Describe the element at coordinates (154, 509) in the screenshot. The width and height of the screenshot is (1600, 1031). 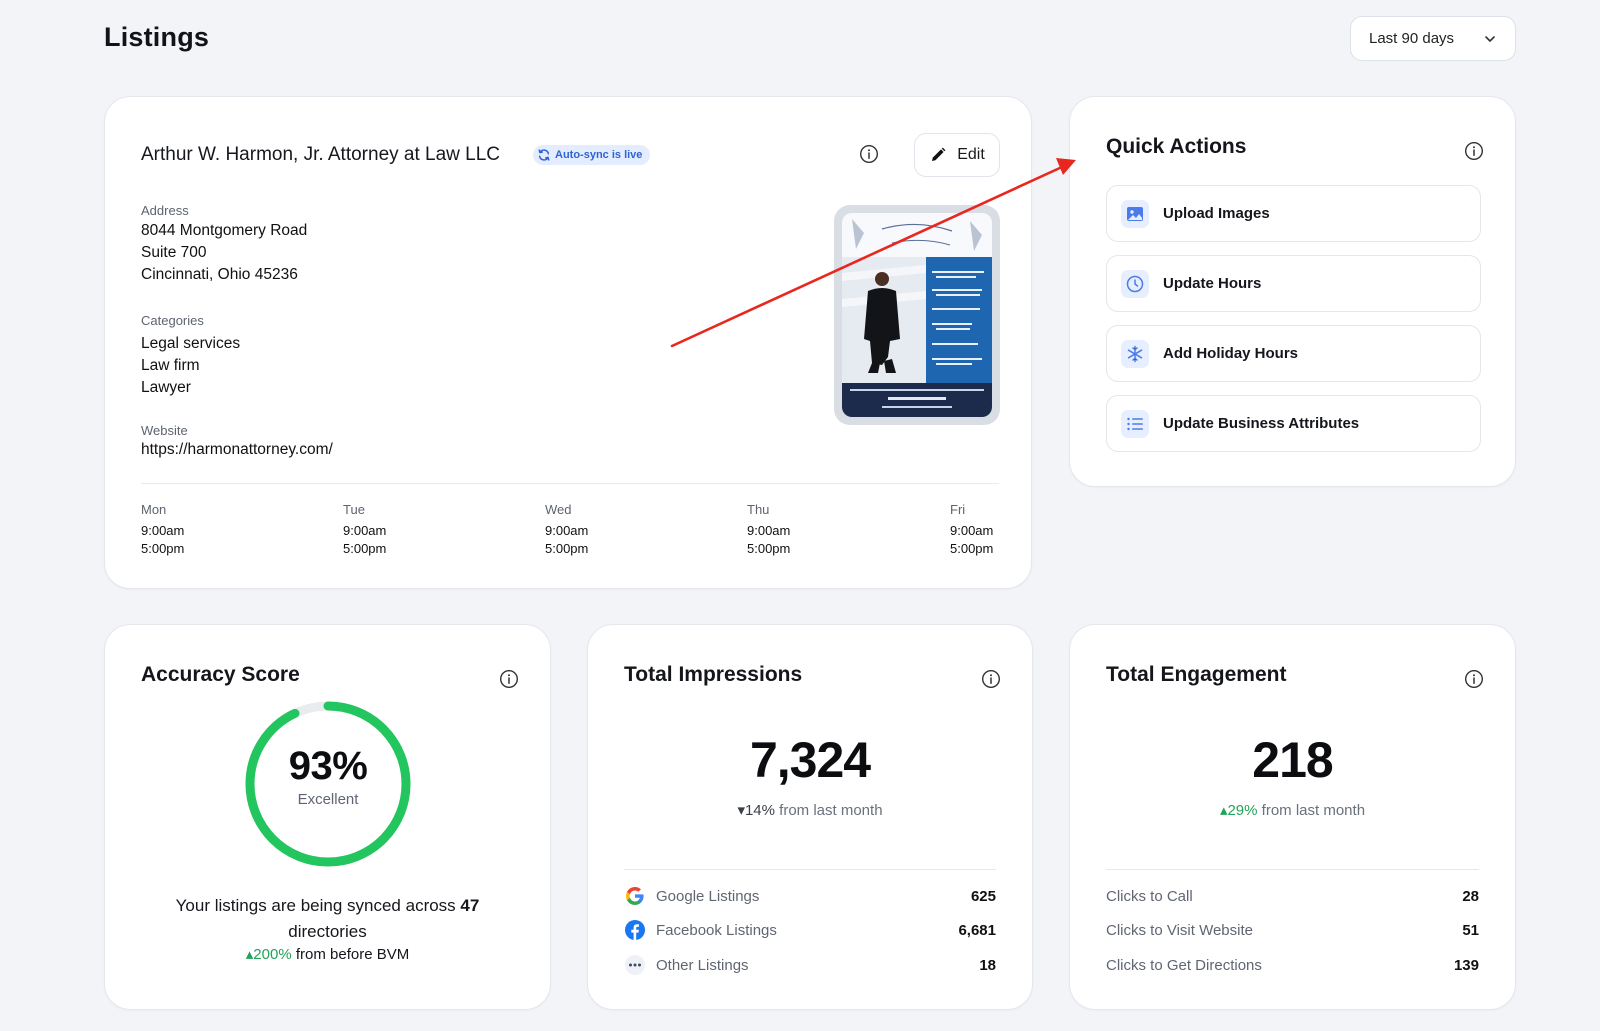
I see `day-name: Mon` at that location.